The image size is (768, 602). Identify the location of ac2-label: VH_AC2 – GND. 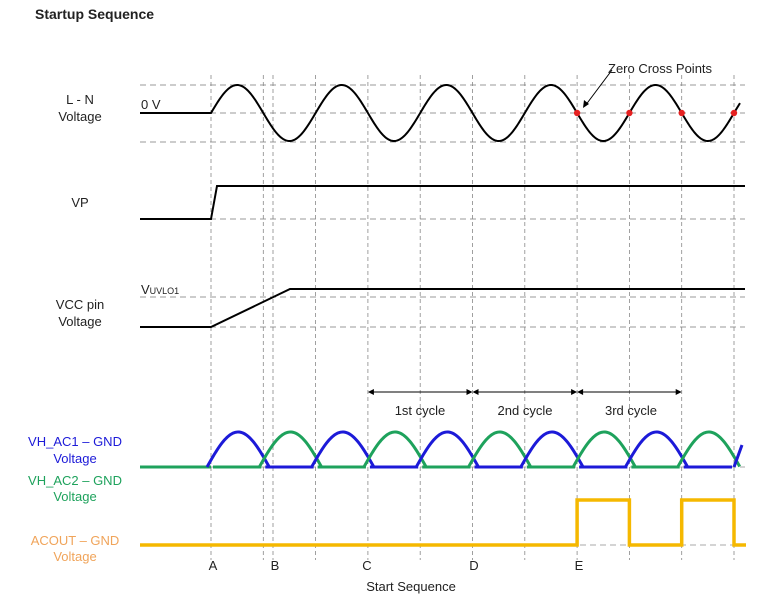
(75, 480).